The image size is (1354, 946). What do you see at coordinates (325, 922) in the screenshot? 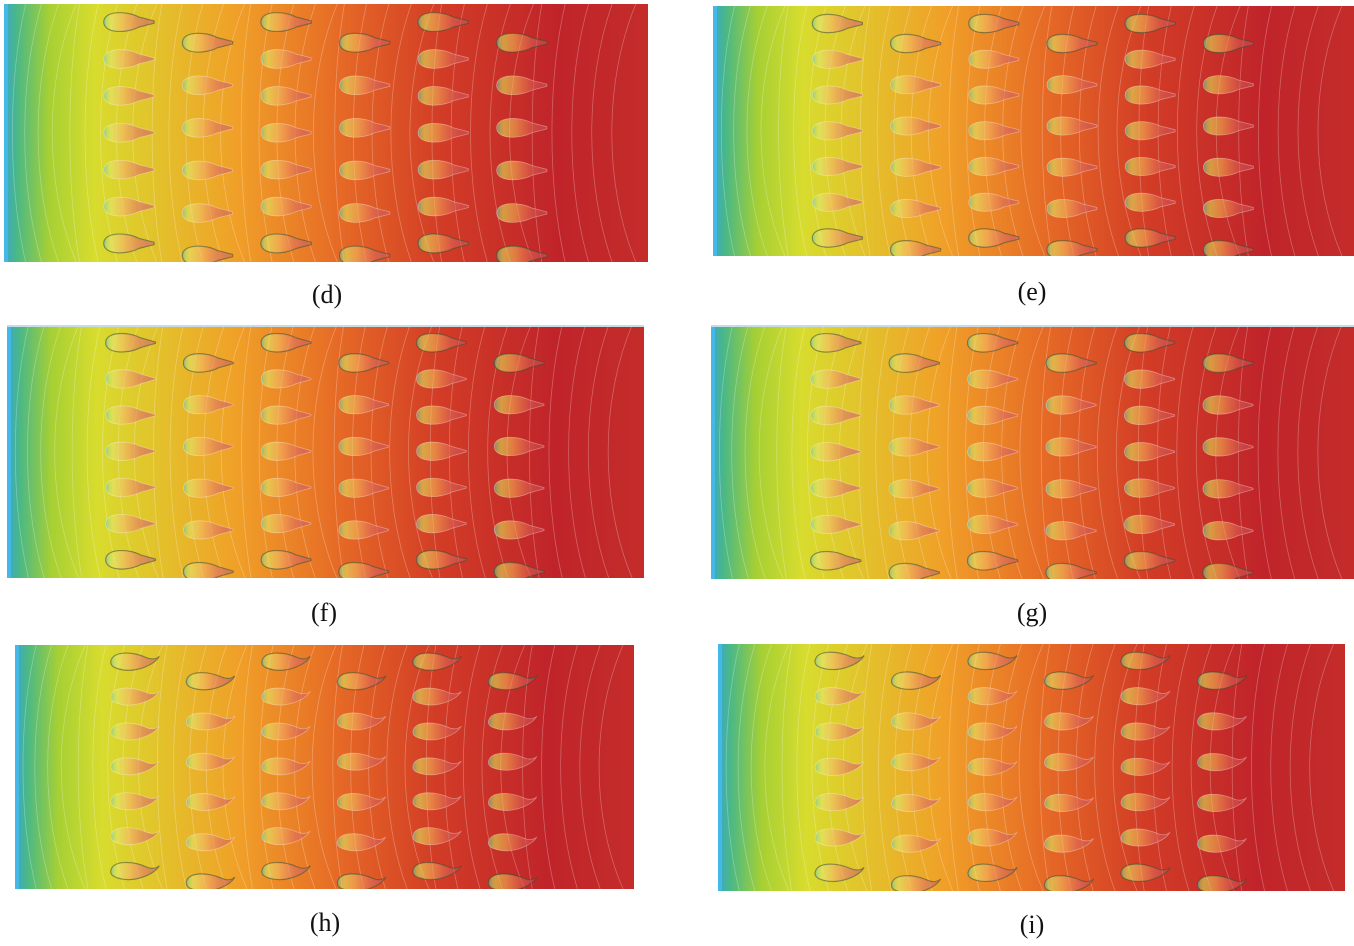
I see `caption-h: (h)` at bounding box center [325, 922].